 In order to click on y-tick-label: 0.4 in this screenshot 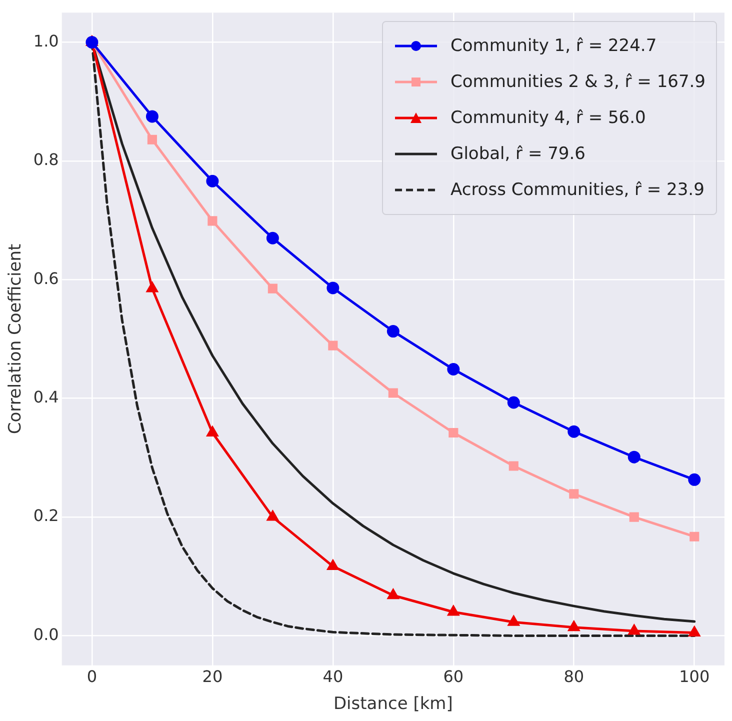, I will do `click(46, 397)`.